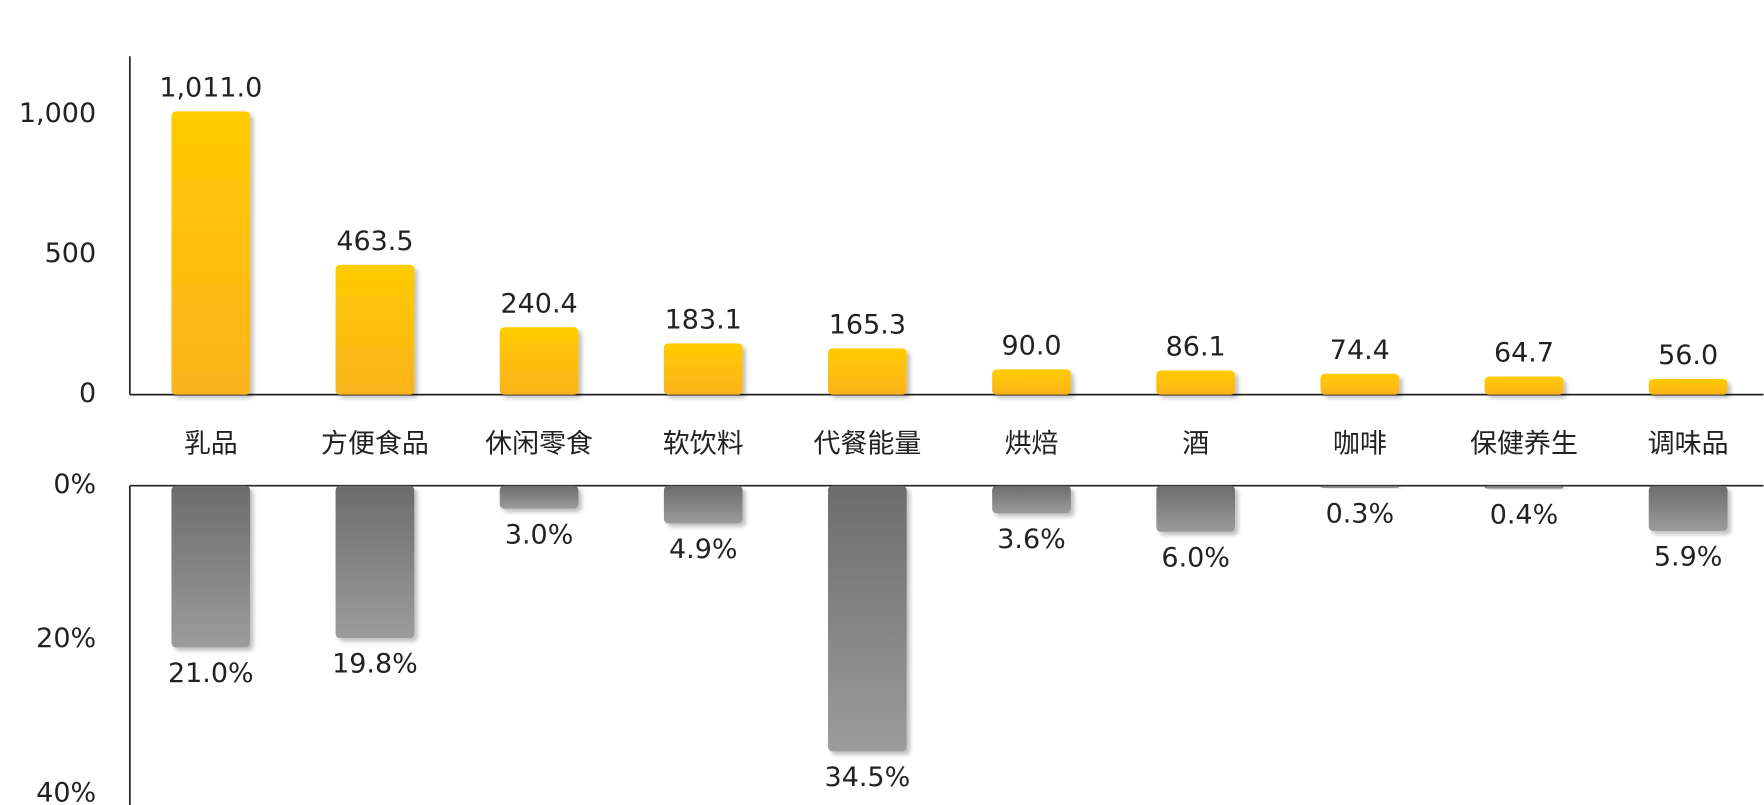  What do you see at coordinates (1688, 444) in the screenshot?
I see `x-tick-label: 调味品` at bounding box center [1688, 444].